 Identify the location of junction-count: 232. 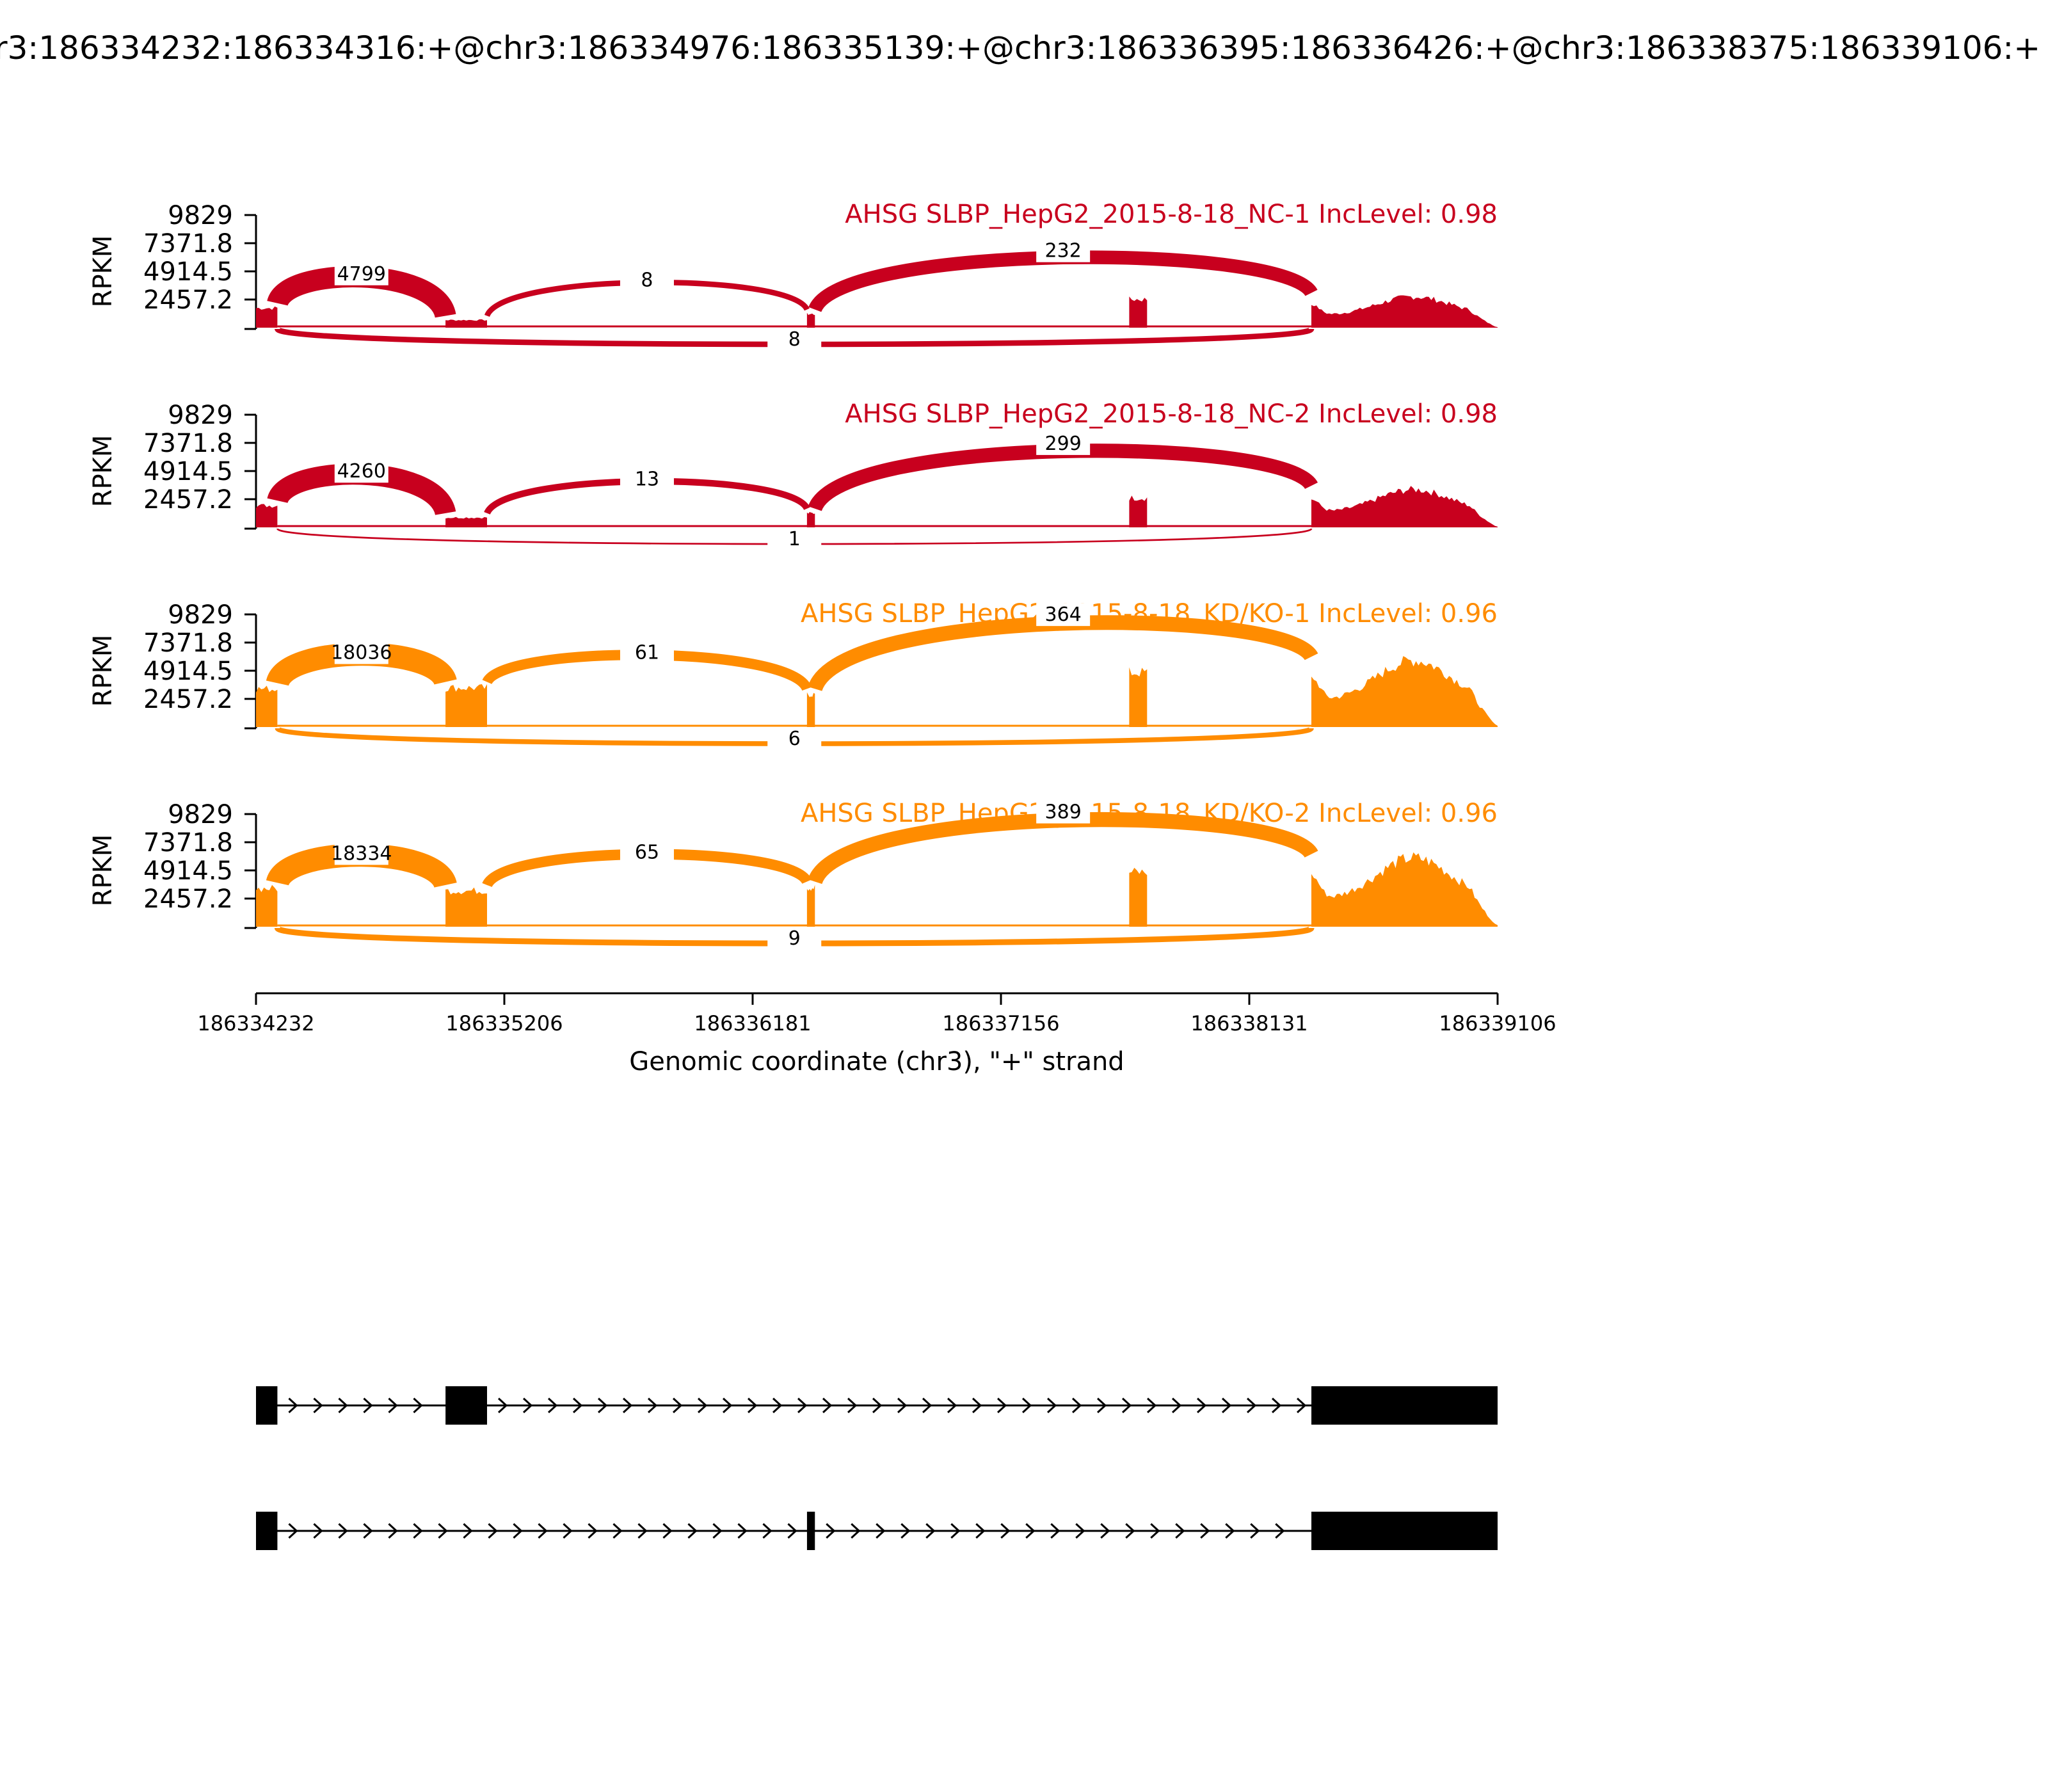
(1063, 251).